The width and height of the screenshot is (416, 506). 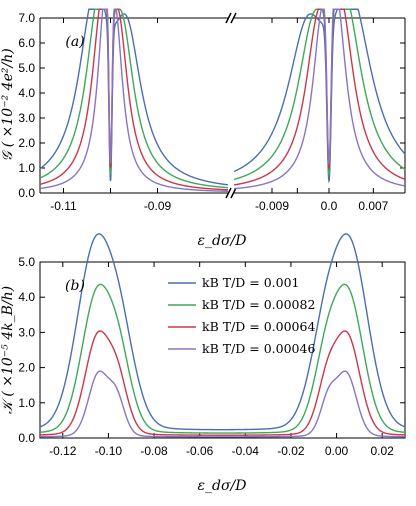 What do you see at coordinates (154, 451) in the screenshot?
I see `x-tick-label: -0.08` at bounding box center [154, 451].